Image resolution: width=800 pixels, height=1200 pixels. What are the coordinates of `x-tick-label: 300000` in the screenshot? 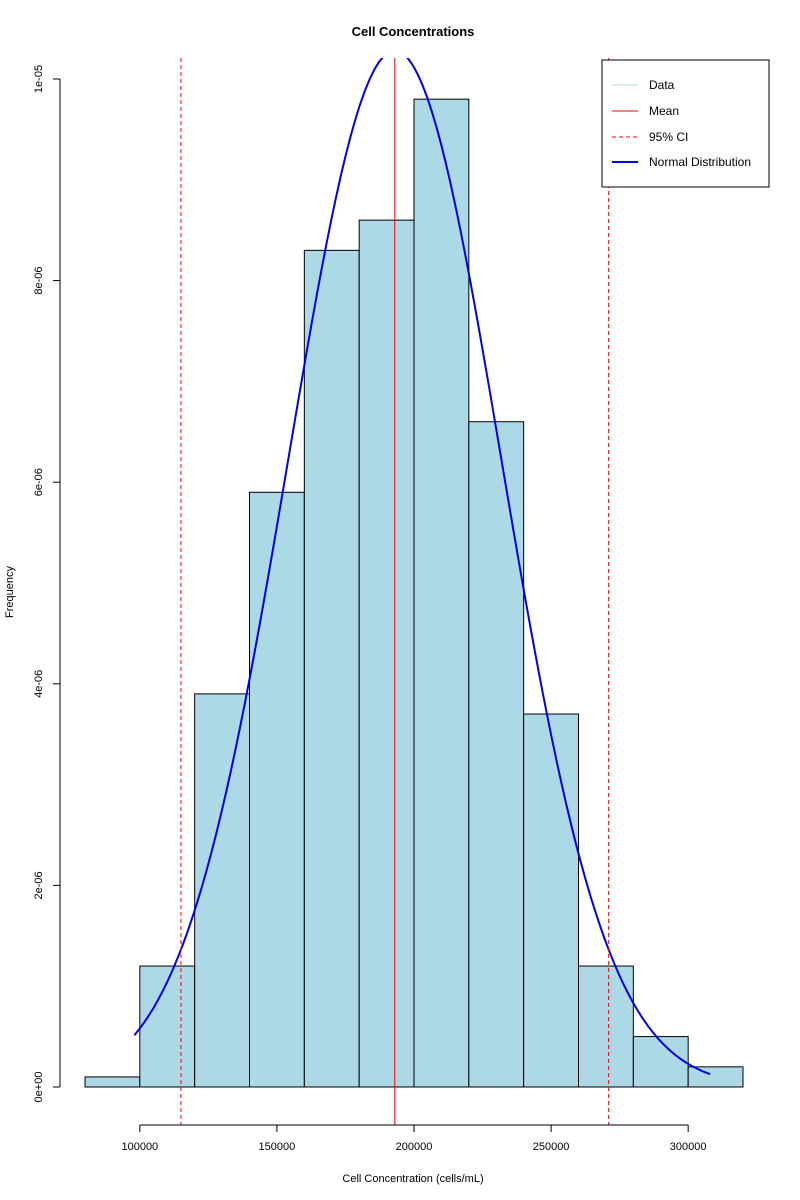 It's located at (688, 1147).